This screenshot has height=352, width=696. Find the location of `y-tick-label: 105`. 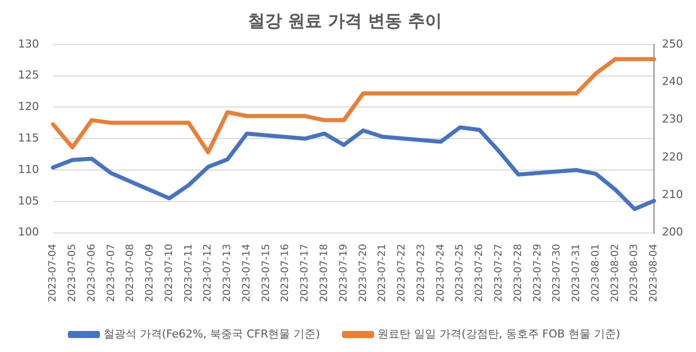

y-tick-label: 105 is located at coordinates (28, 201).